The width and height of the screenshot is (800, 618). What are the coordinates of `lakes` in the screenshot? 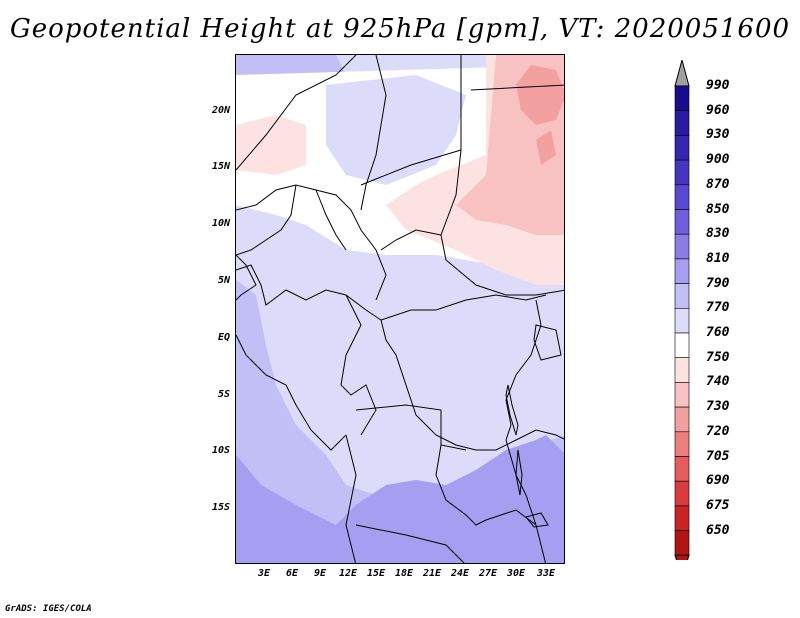 It's located at (533, 426).